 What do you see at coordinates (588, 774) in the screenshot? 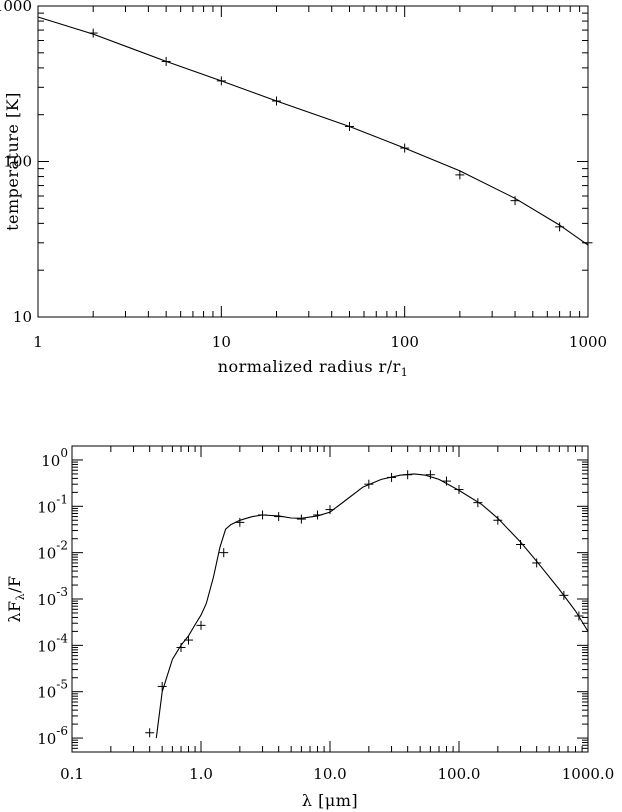
I see `x-tick-label: 1000.0` at bounding box center [588, 774].